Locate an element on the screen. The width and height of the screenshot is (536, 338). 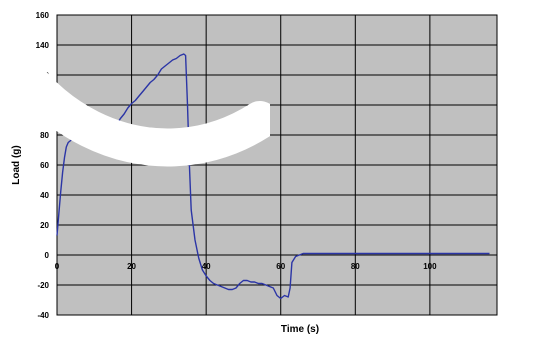
y-tick-label: -40 is located at coordinates (43, 315).